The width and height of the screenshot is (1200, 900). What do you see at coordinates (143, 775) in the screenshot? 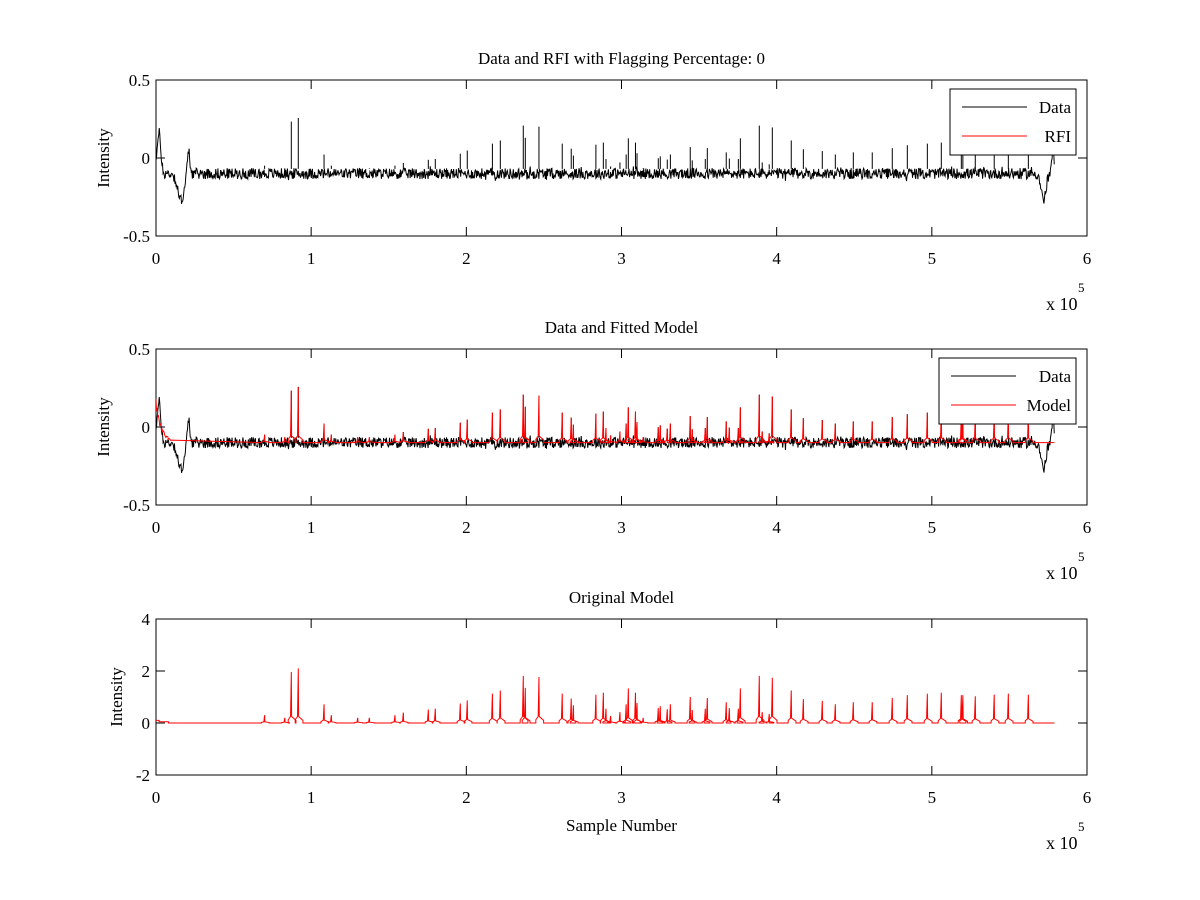
I see `y-tick-label: -2` at bounding box center [143, 775].